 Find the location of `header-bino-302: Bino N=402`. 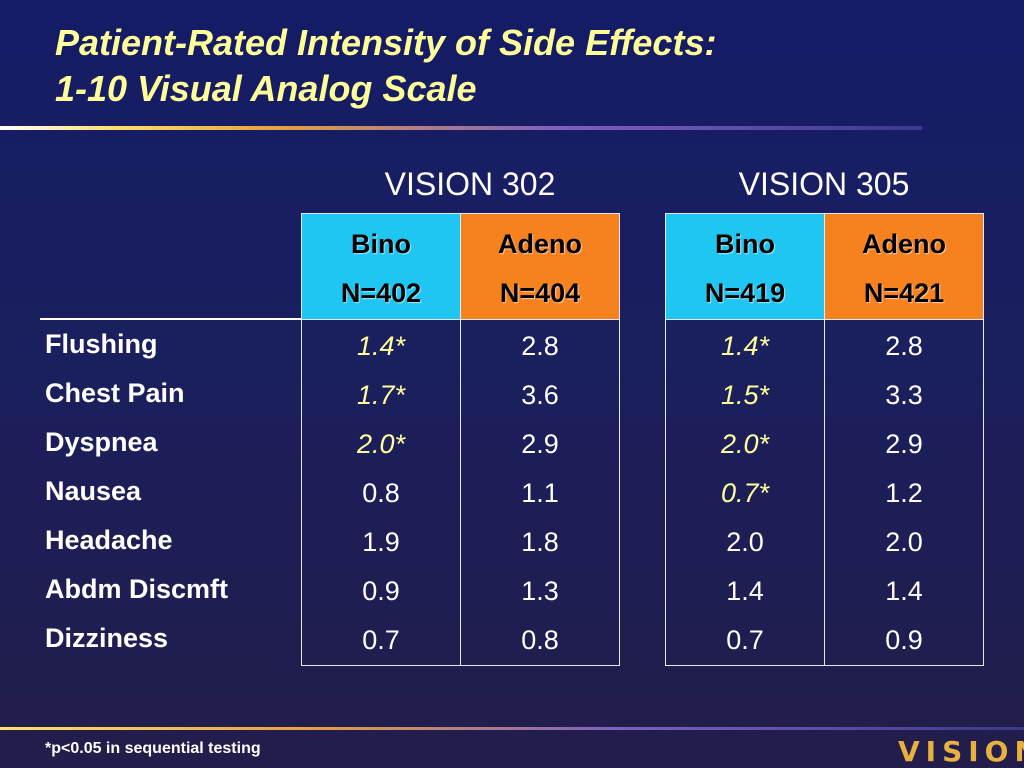

header-bino-302: Bino N=402 is located at coordinates (381, 266).